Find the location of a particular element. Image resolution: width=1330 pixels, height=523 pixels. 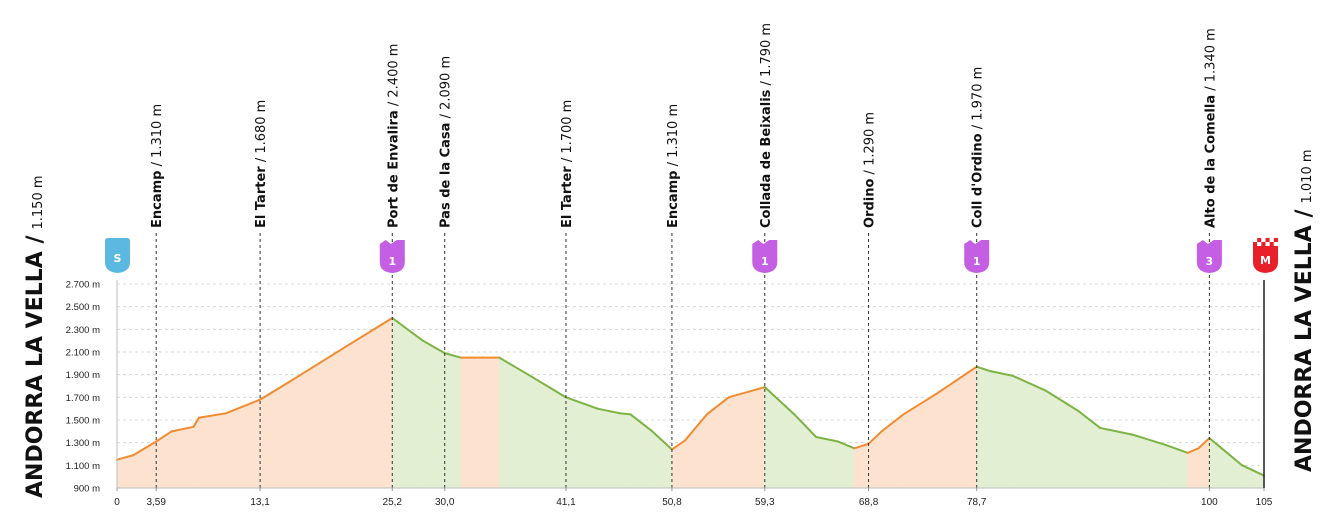

waypoint-label: El Tarter / 1.680 m is located at coordinates (261, 164).